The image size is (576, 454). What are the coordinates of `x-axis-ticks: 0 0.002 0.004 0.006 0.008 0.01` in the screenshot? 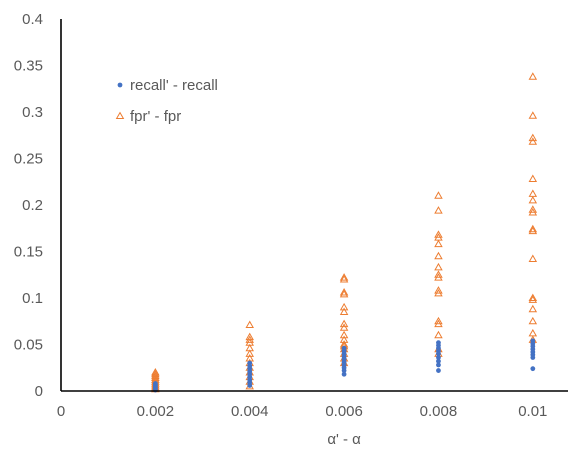 It's located at (302, 411).